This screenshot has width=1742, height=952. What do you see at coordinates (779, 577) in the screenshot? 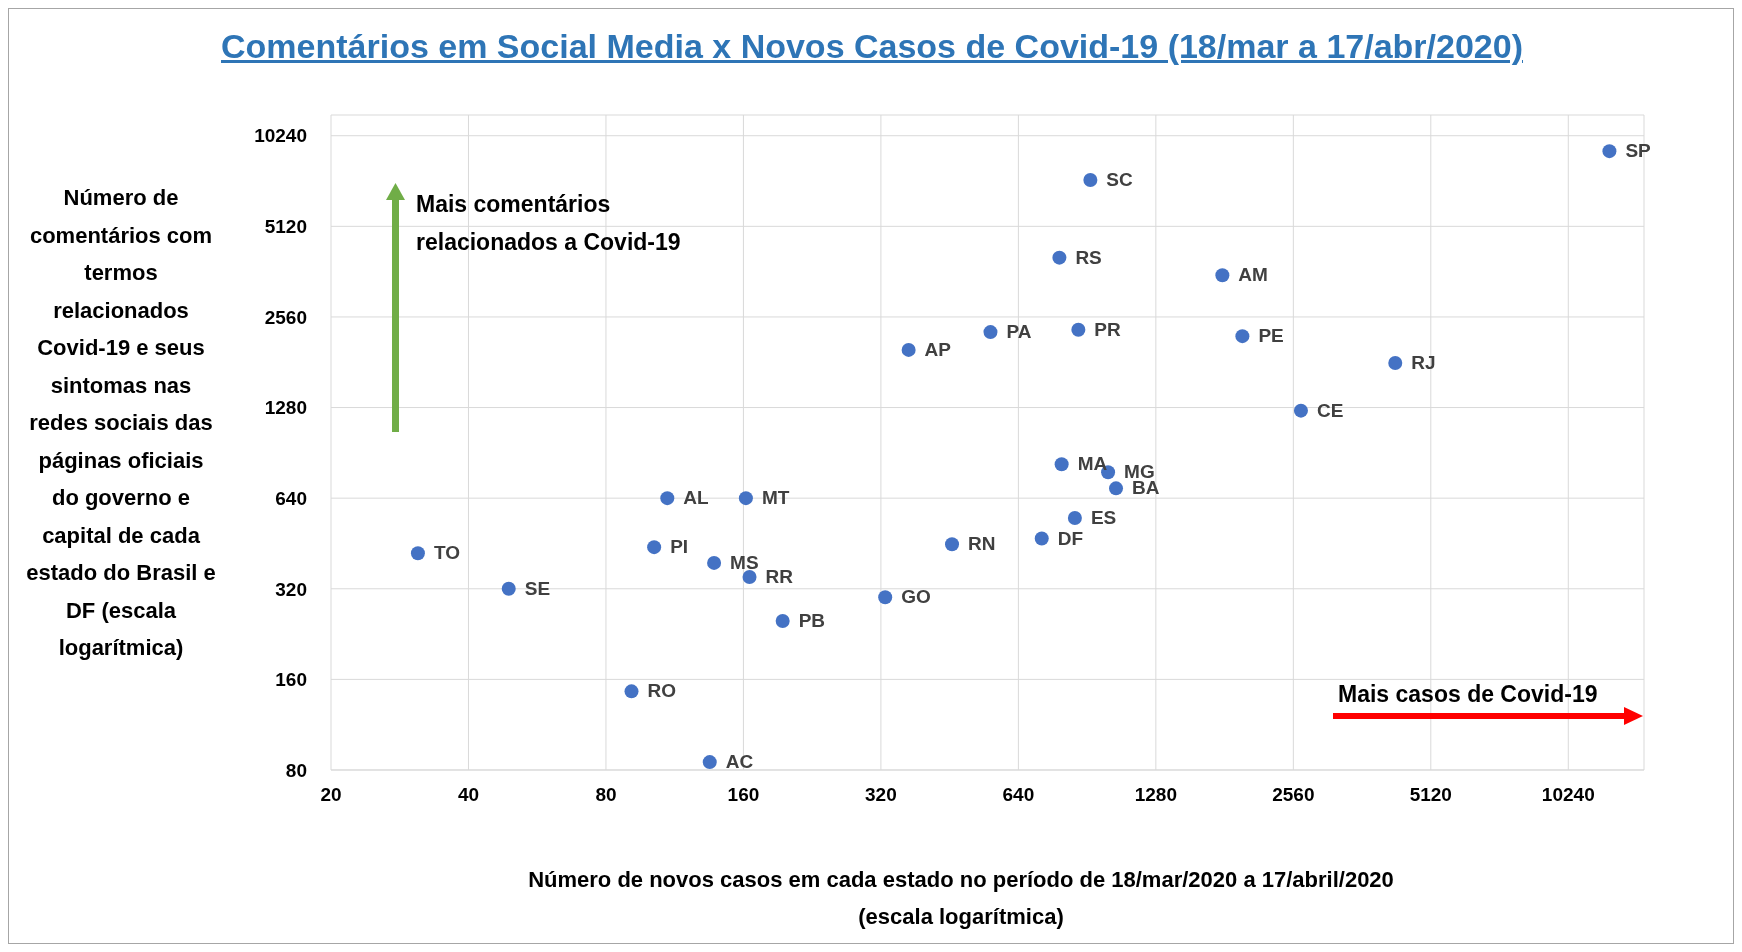
I see `data-label: RR` at bounding box center [779, 577].